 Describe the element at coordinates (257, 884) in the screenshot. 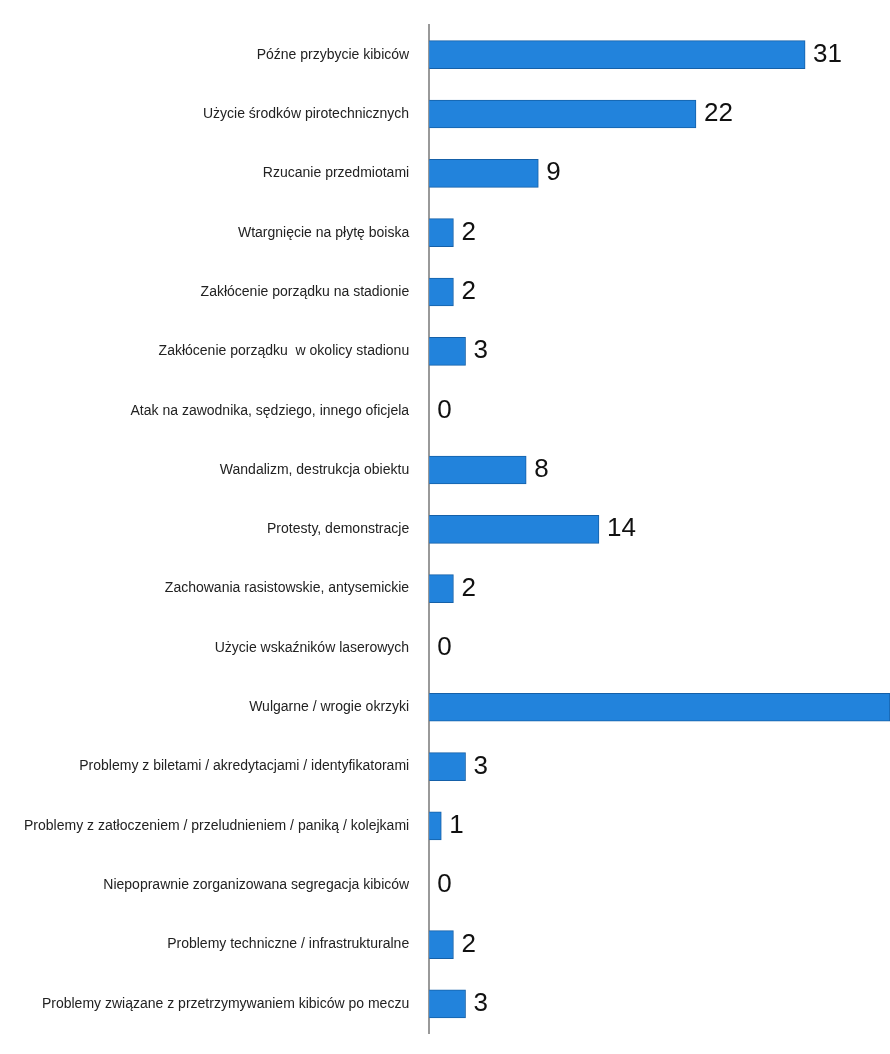

I see `y-tick-label: Niepoprawnie zorganizowana segregacja kibiców` at that location.